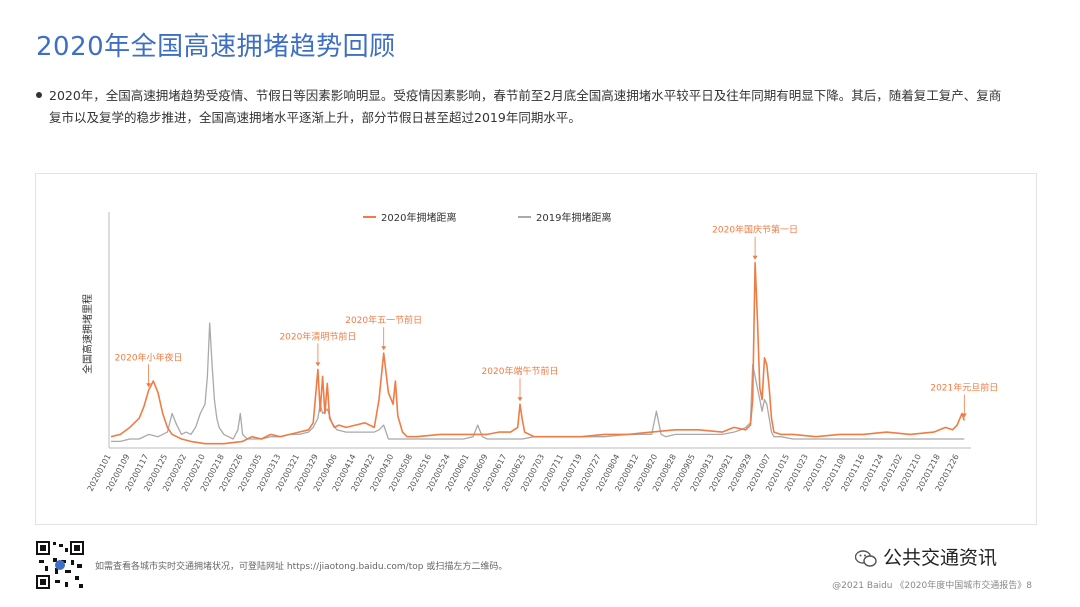 The height and width of the screenshot is (607, 1080). Describe the element at coordinates (520, 383) in the screenshot. I see `annotation-3: 2020年端午节前日` at that location.